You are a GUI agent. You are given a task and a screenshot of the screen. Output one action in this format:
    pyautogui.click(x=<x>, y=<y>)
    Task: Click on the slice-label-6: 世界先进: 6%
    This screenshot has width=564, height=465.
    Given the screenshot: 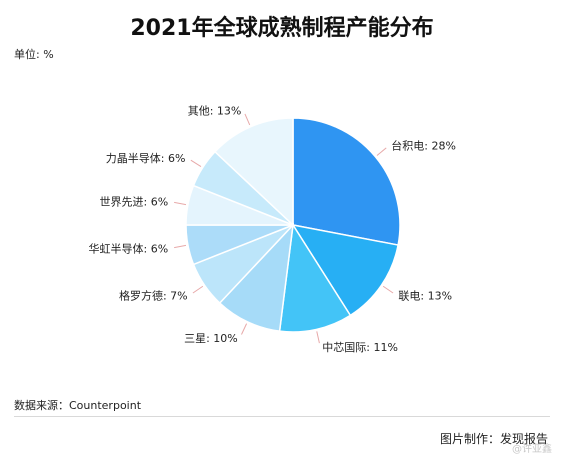 What is the action you would take?
    pyautogui.click(x=134, y=202)
    